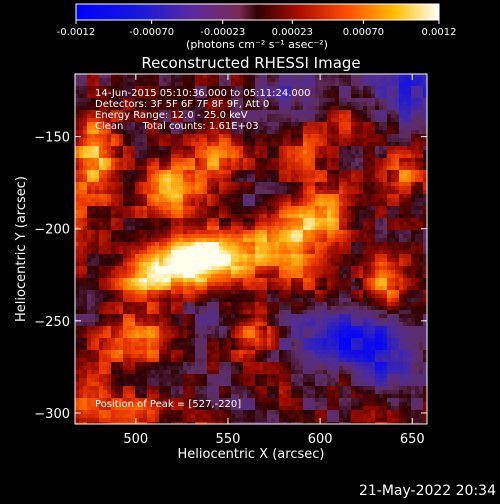 This screenshot has height=504, width=500. I want to click on colorbar-tick-label: 0.00070, so click(363, 32).